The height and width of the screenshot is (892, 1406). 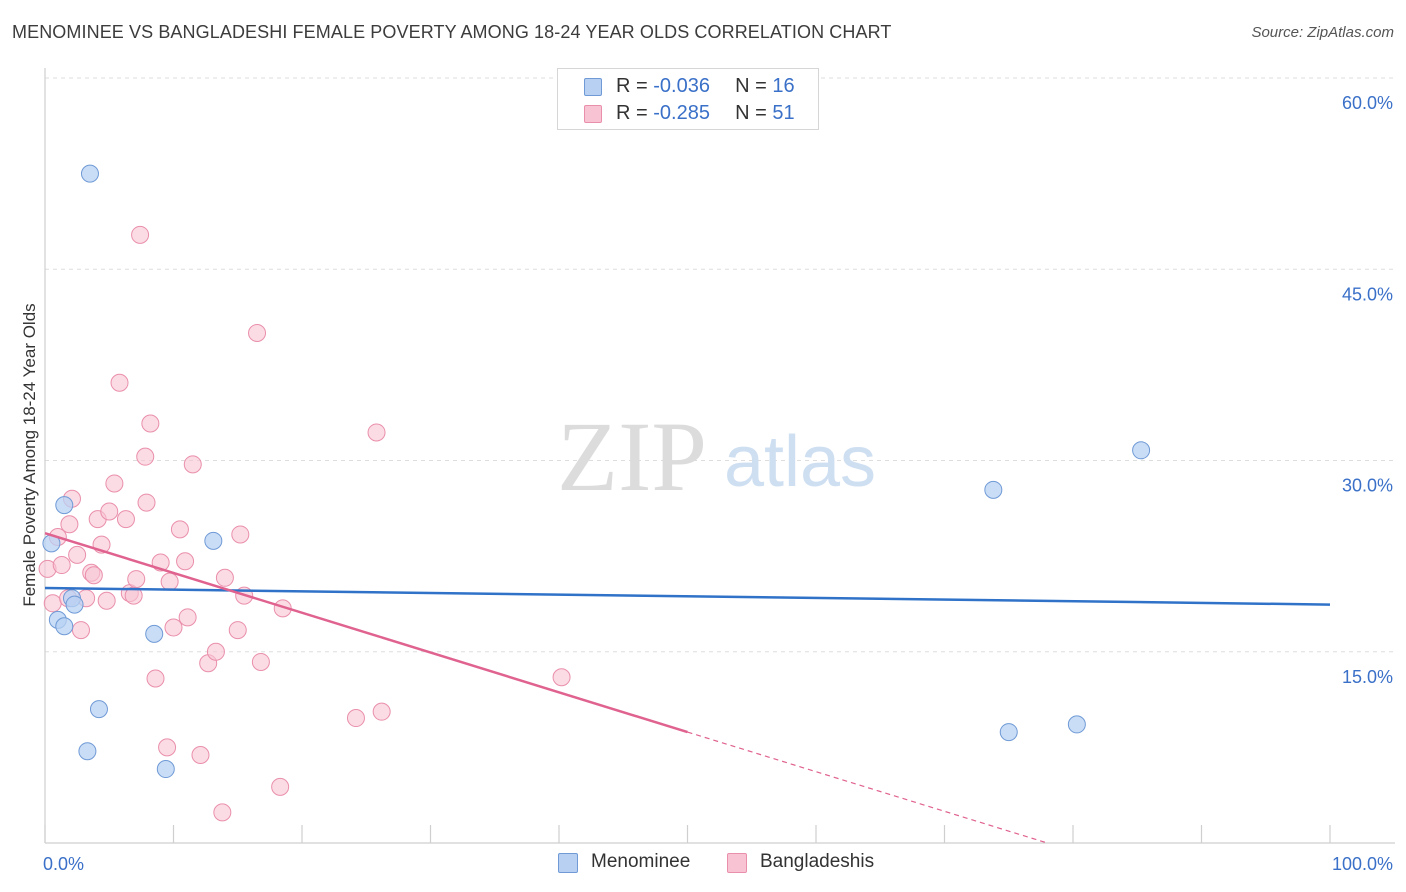 I want to click on n-value: 16, so click(x=783, y=86).